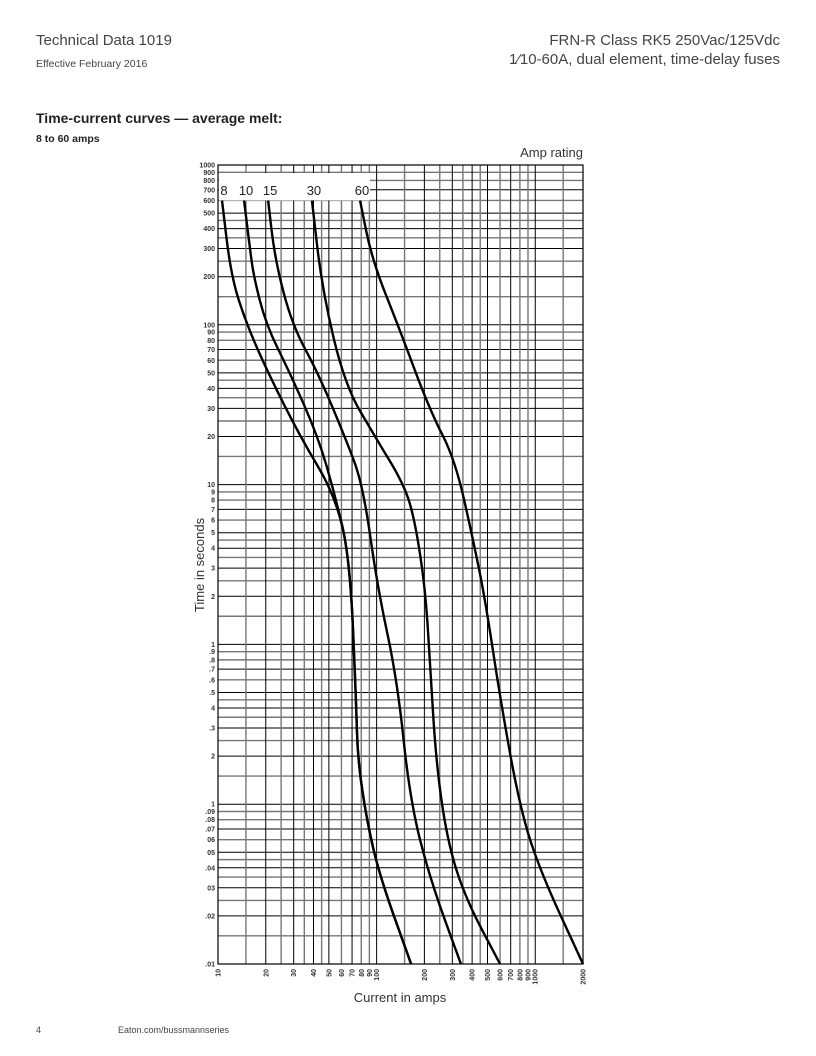  What do you see at coordinates (212, 693) in the screenshot?
I see `y-tick-label: .5` at bounding box center [212, 693].